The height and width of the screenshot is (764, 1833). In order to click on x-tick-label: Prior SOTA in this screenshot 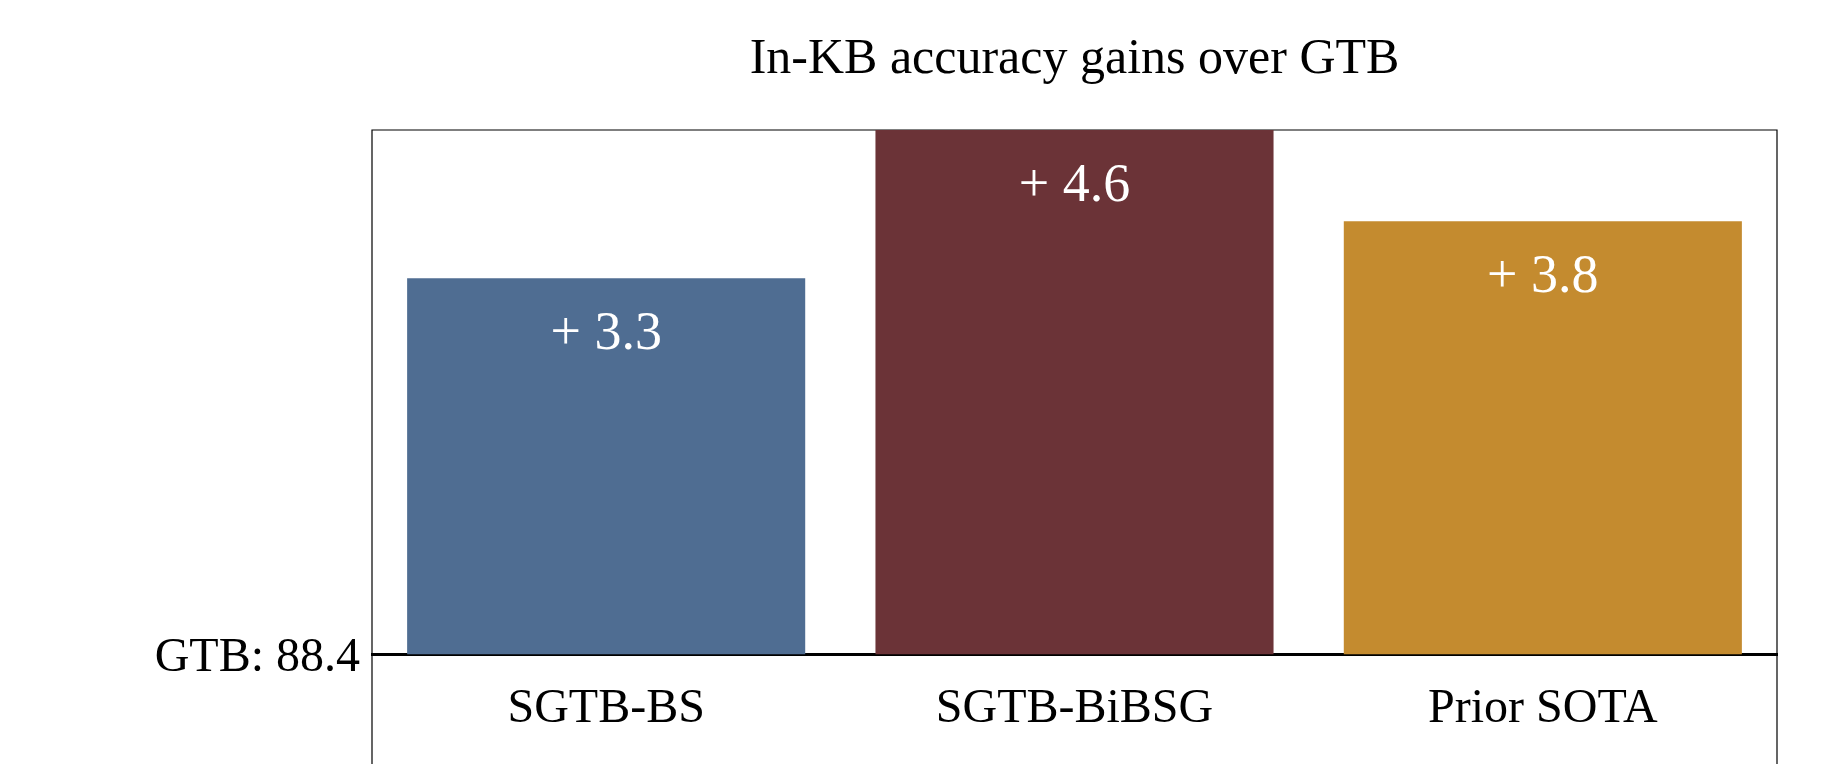, I will do `click(1543, 705)`.